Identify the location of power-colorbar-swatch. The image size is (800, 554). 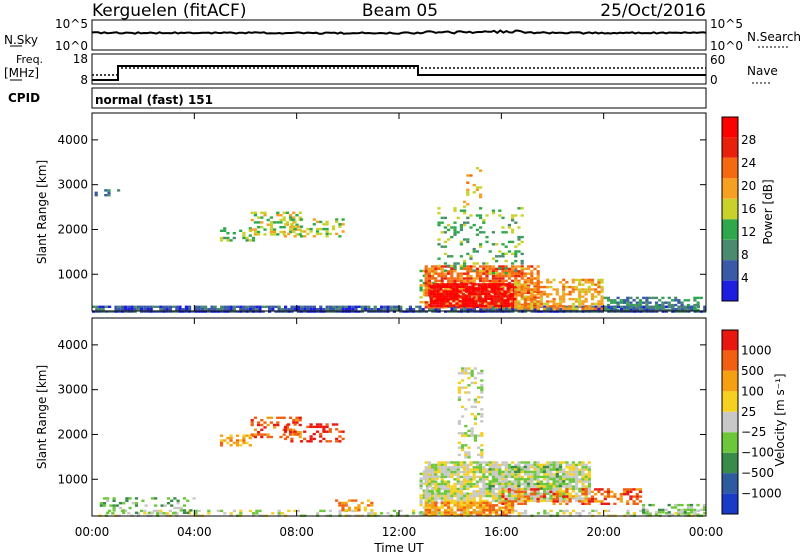
(730, 290).